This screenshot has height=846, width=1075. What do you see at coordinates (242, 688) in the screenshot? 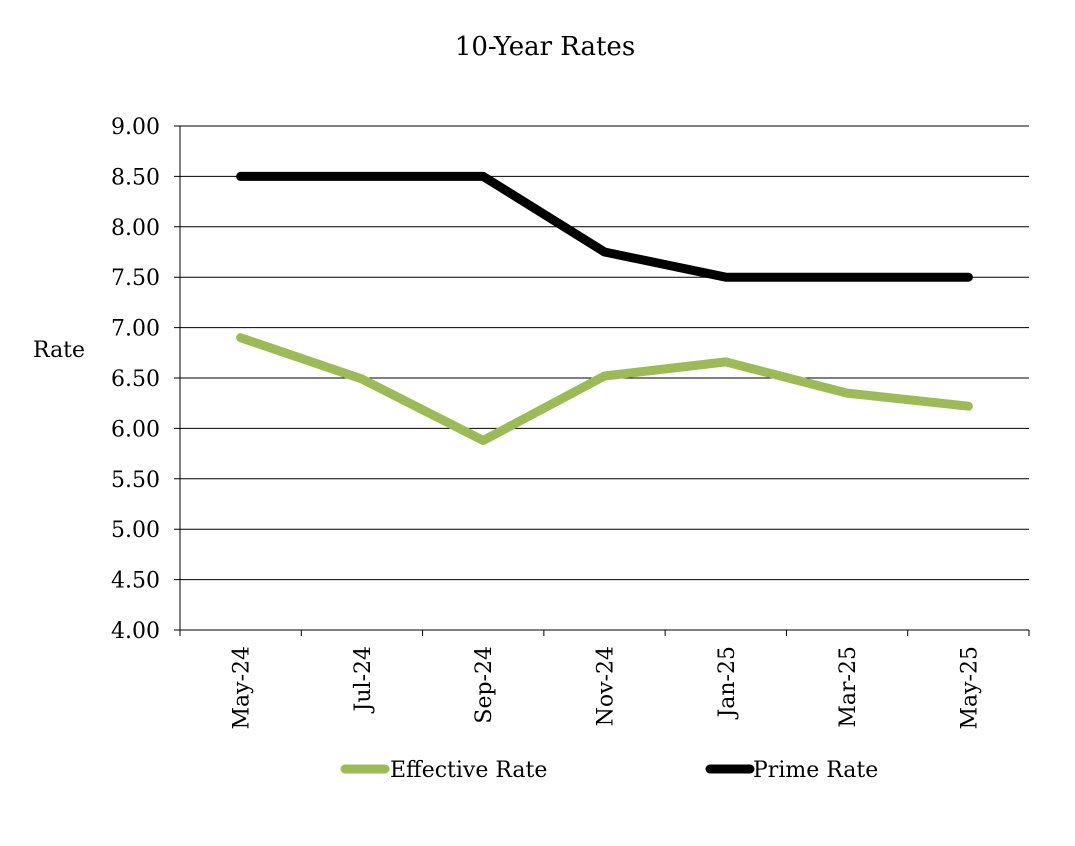
I see `x-tick-label: May-24` at bounding box center [242, 688].